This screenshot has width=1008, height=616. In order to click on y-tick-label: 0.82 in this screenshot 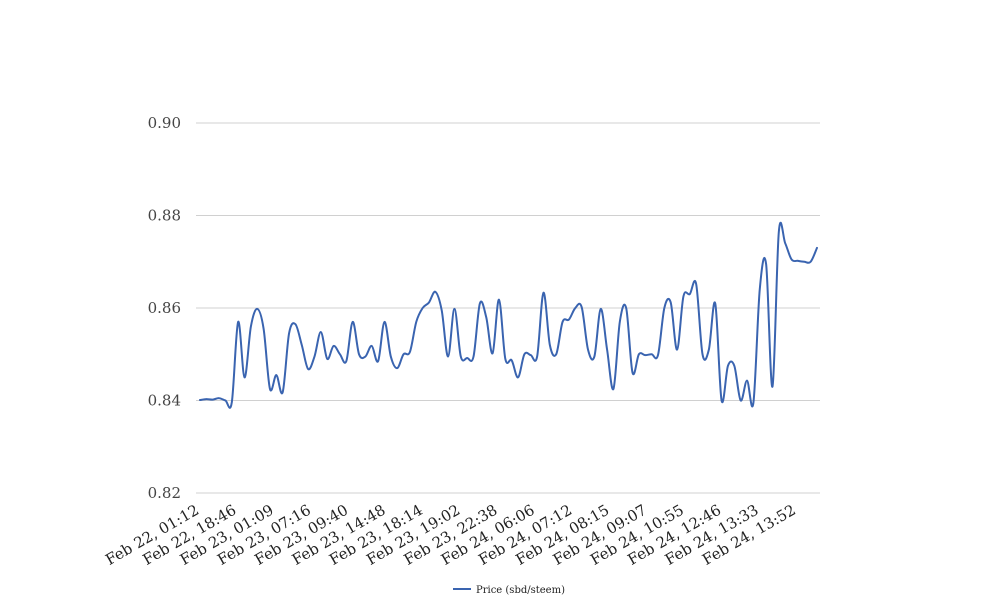, I will do `click(164, 493)`.